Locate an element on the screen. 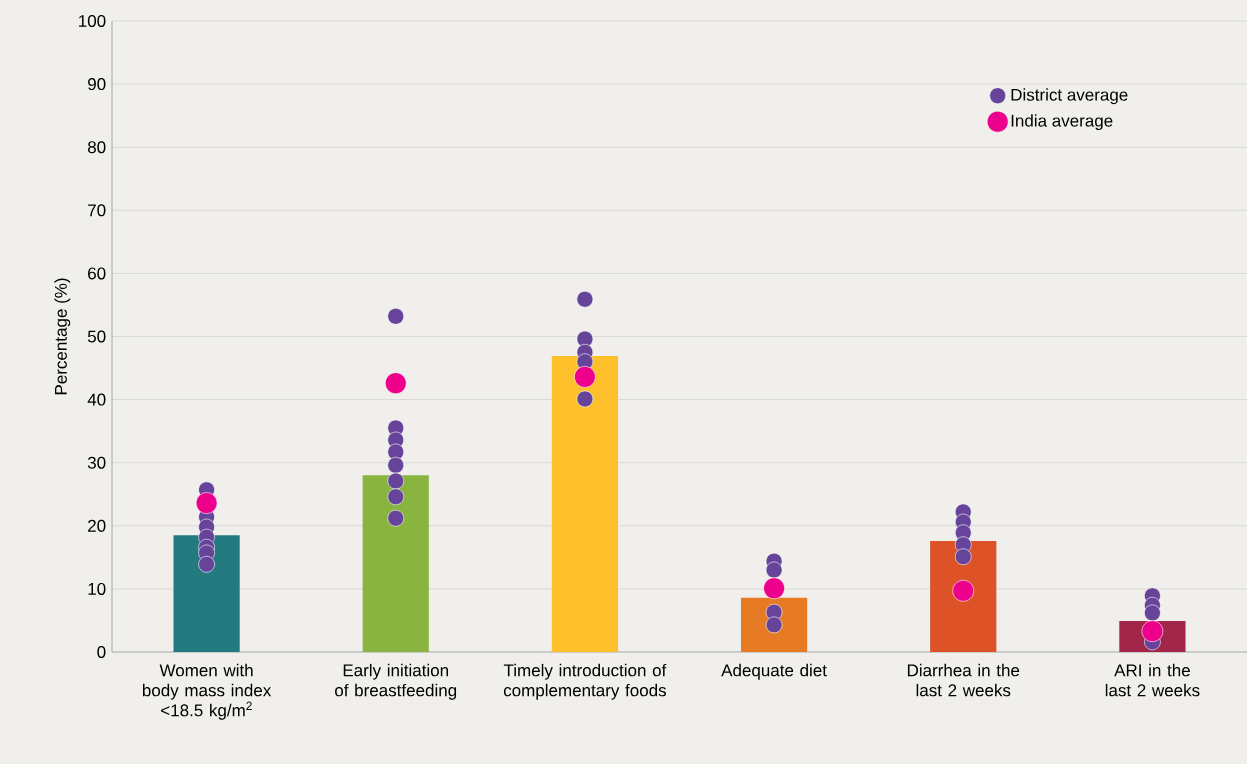  x-tick-label: Early initiation of breastfeeding is located at coordinates (396, 681).